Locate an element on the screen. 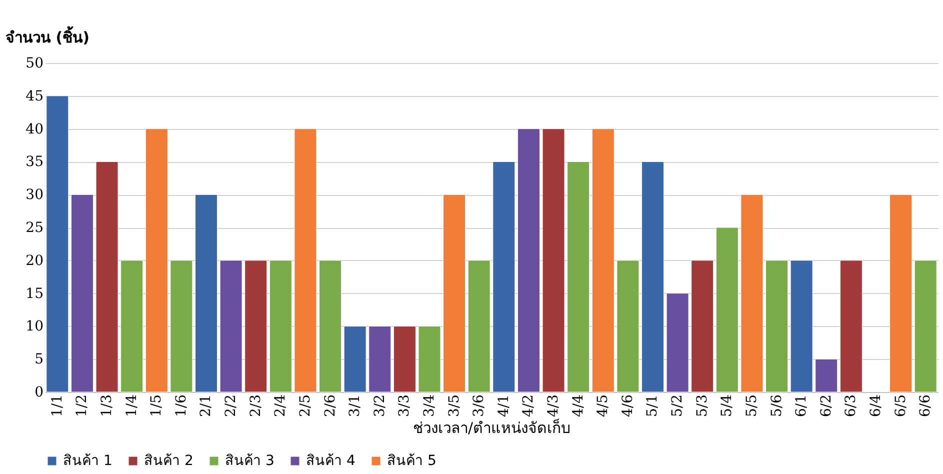  x-tick-label: 6/2 is located at coordinates (826, 406).